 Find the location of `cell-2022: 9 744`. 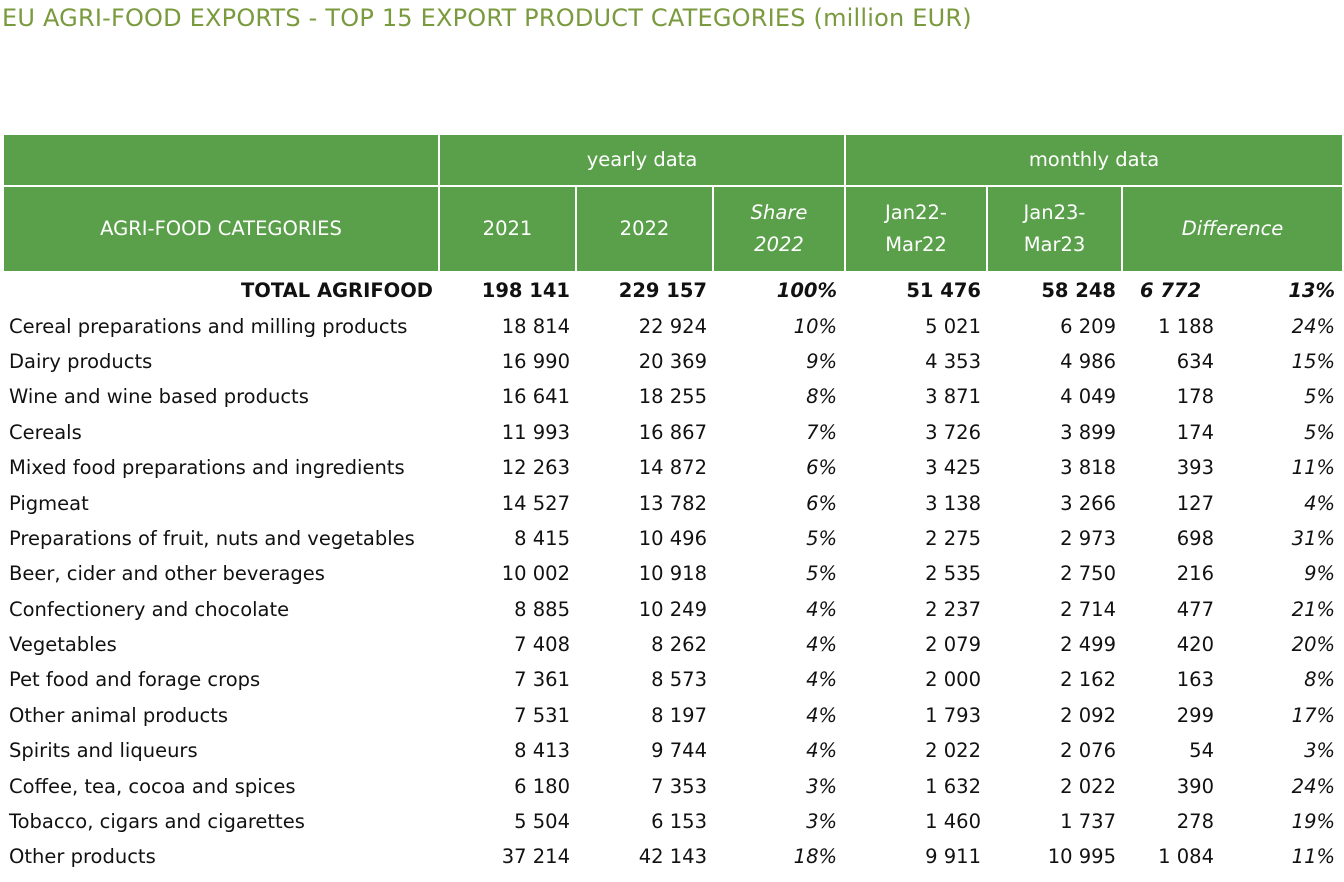

cell-2022: 9 744 is located at coordinates (679, 751).